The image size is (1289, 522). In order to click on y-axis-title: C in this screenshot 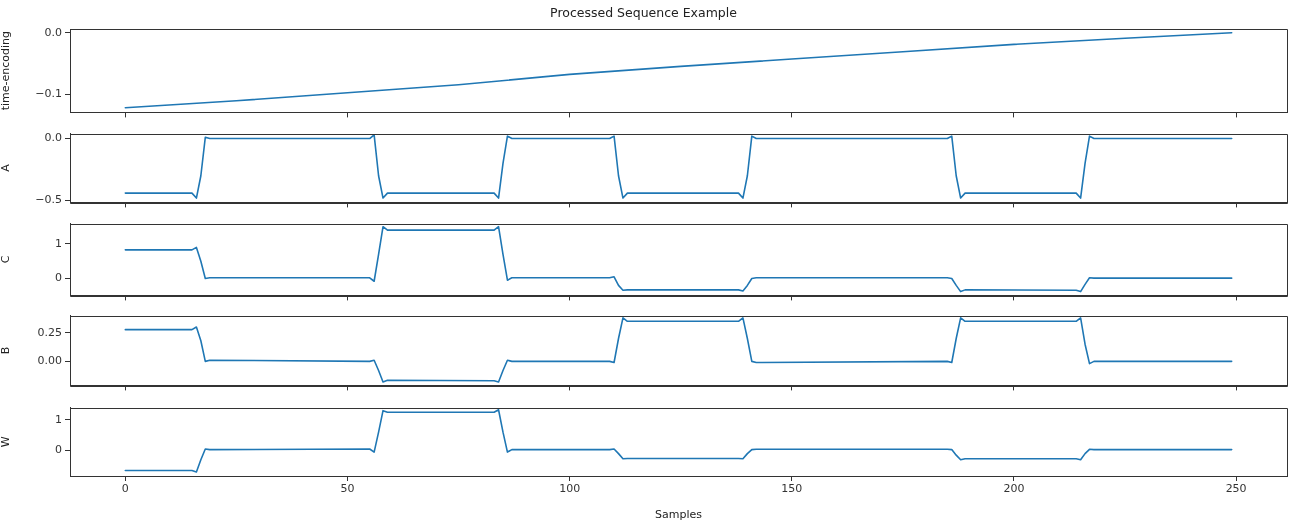, I will do `click(6, 259)`.